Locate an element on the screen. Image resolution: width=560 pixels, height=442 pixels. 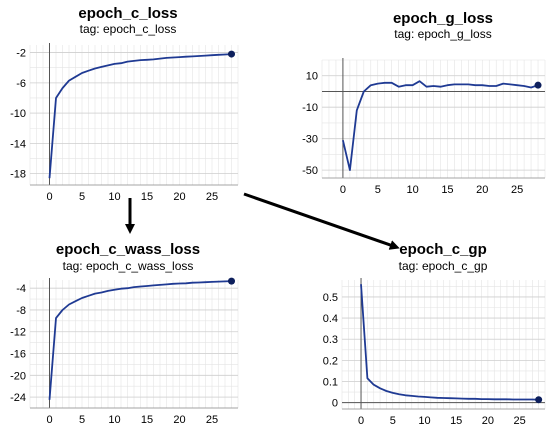
y-tick-label: 0.4 is located at coordinates (330, 319).